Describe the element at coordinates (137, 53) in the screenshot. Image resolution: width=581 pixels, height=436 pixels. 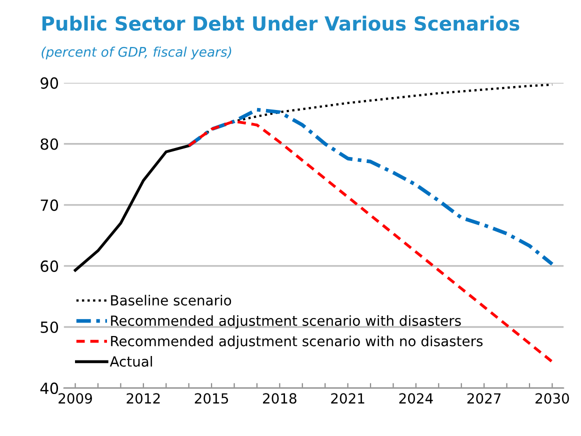
I see `chart-subtitle: (percent of GDP, fiscal years)` at that location.